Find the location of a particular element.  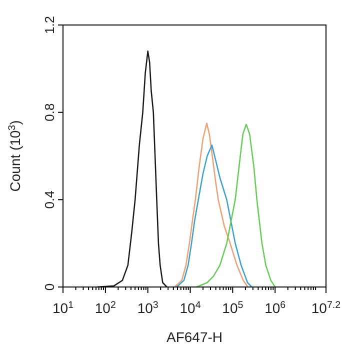

y-tick-label: 0.4 is located at coordinates (49, 199).